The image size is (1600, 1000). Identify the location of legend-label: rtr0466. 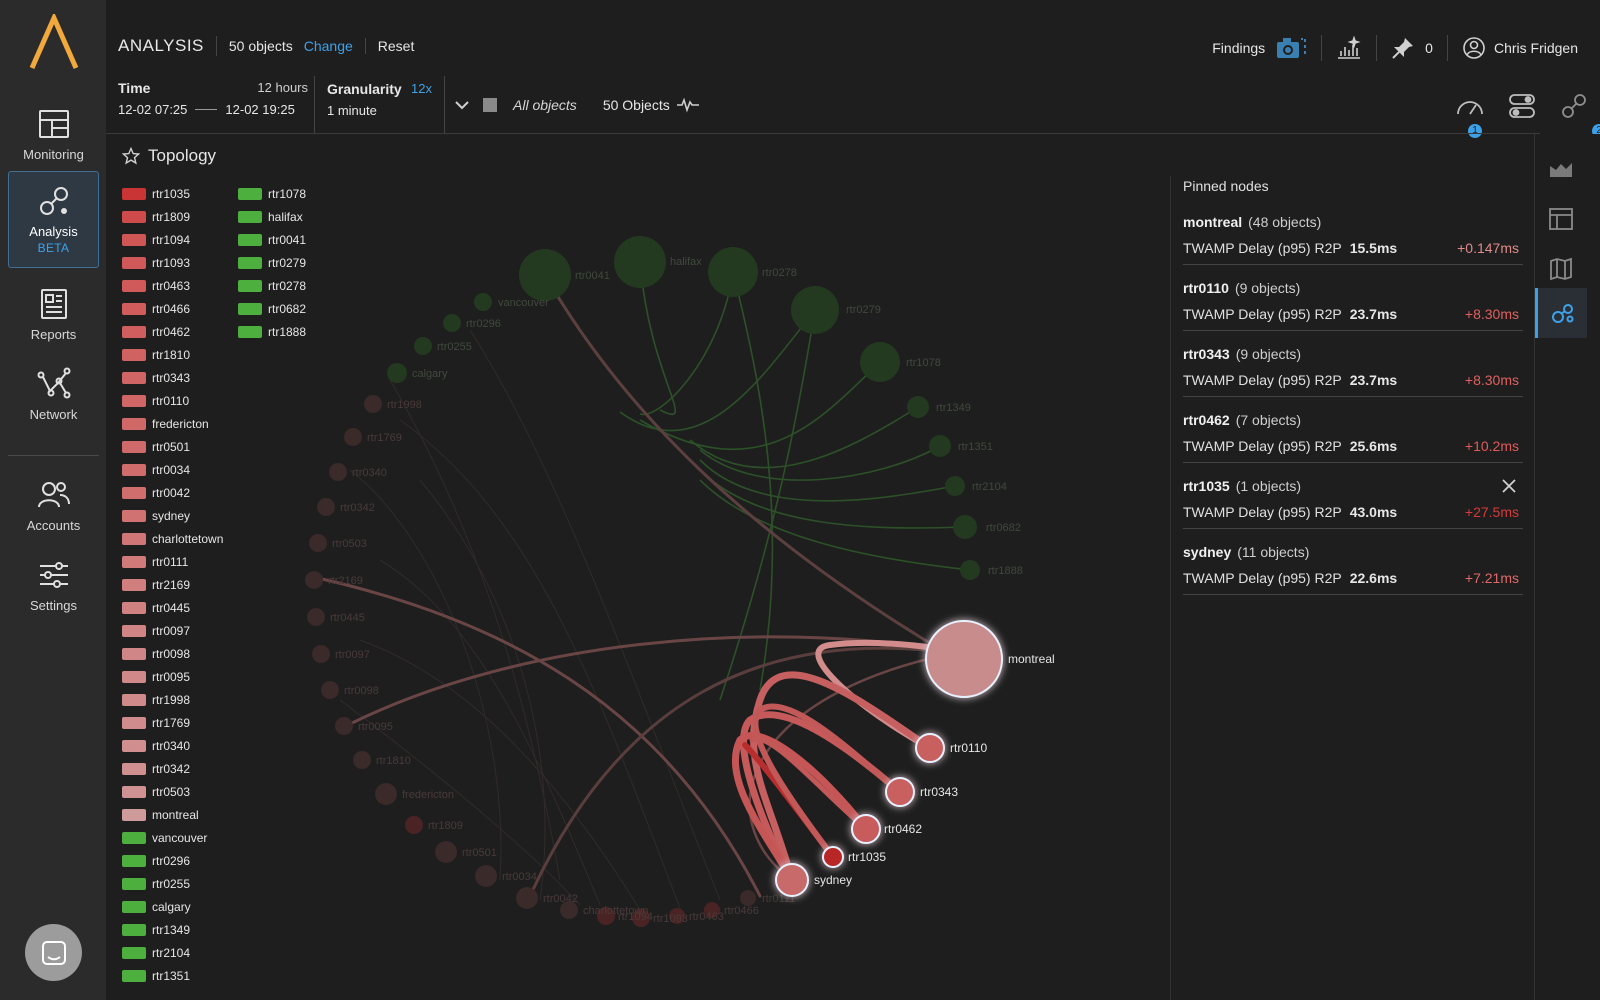
(171, 308).